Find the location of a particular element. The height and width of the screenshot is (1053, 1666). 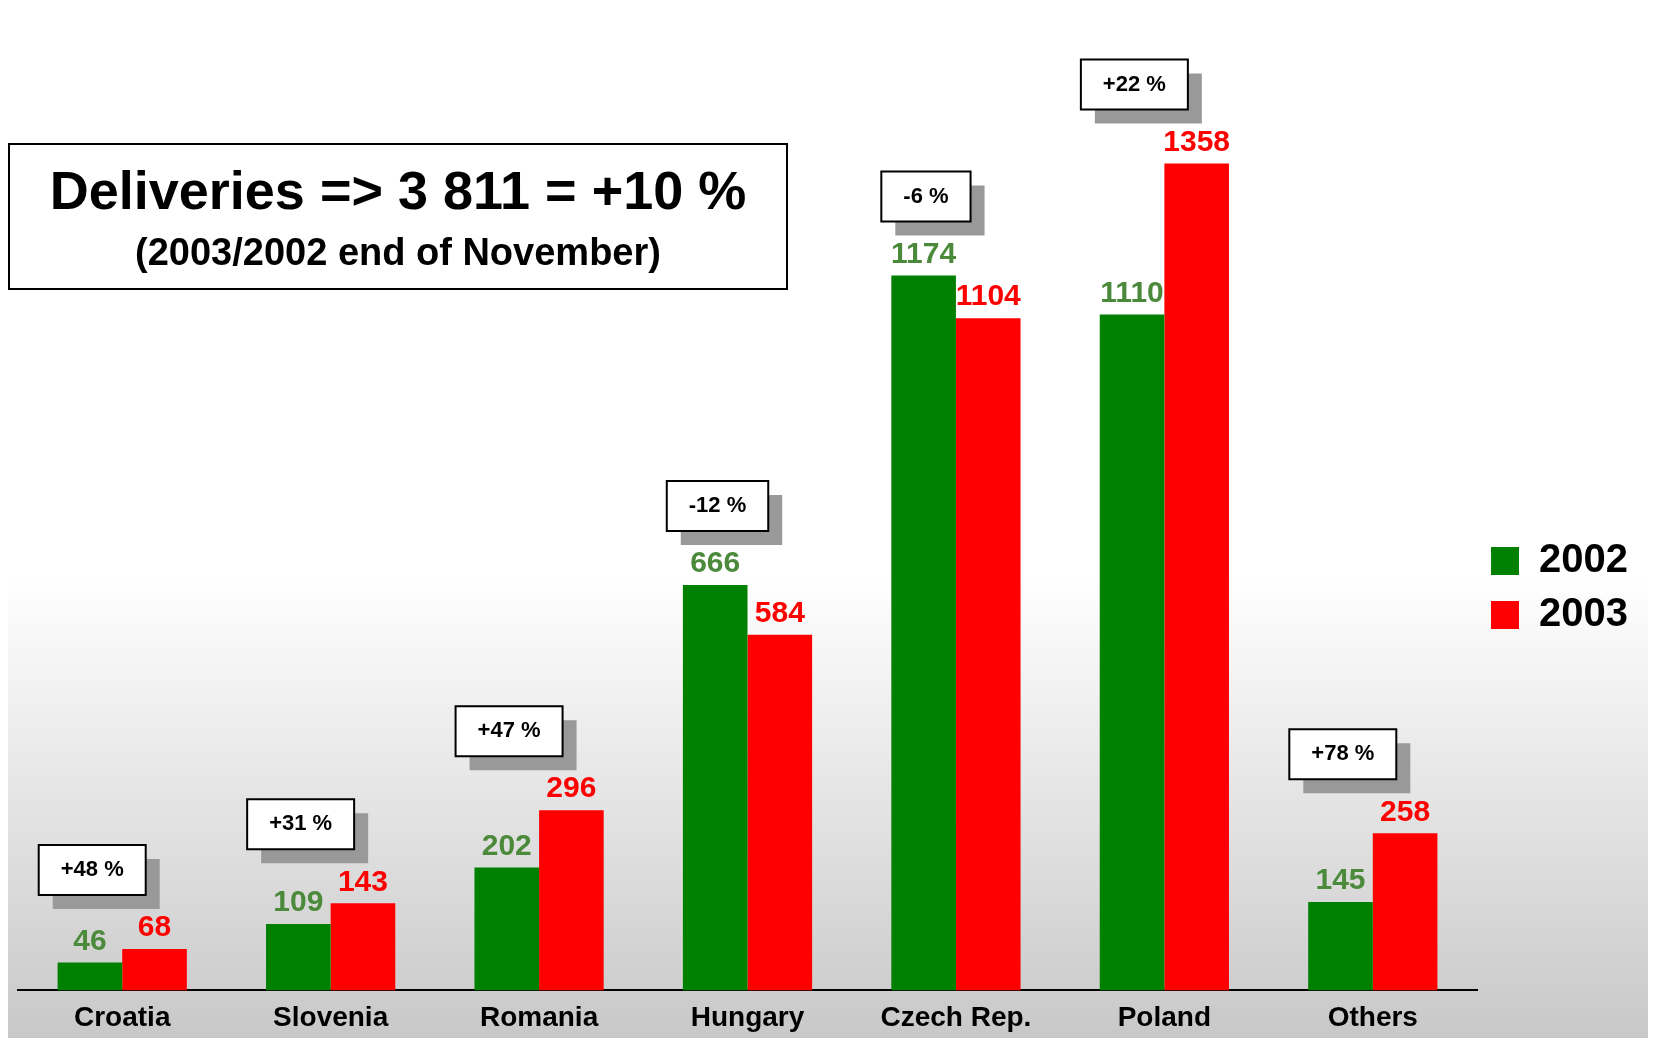

data-label: 1358 is located at coordinates (1197, 140).